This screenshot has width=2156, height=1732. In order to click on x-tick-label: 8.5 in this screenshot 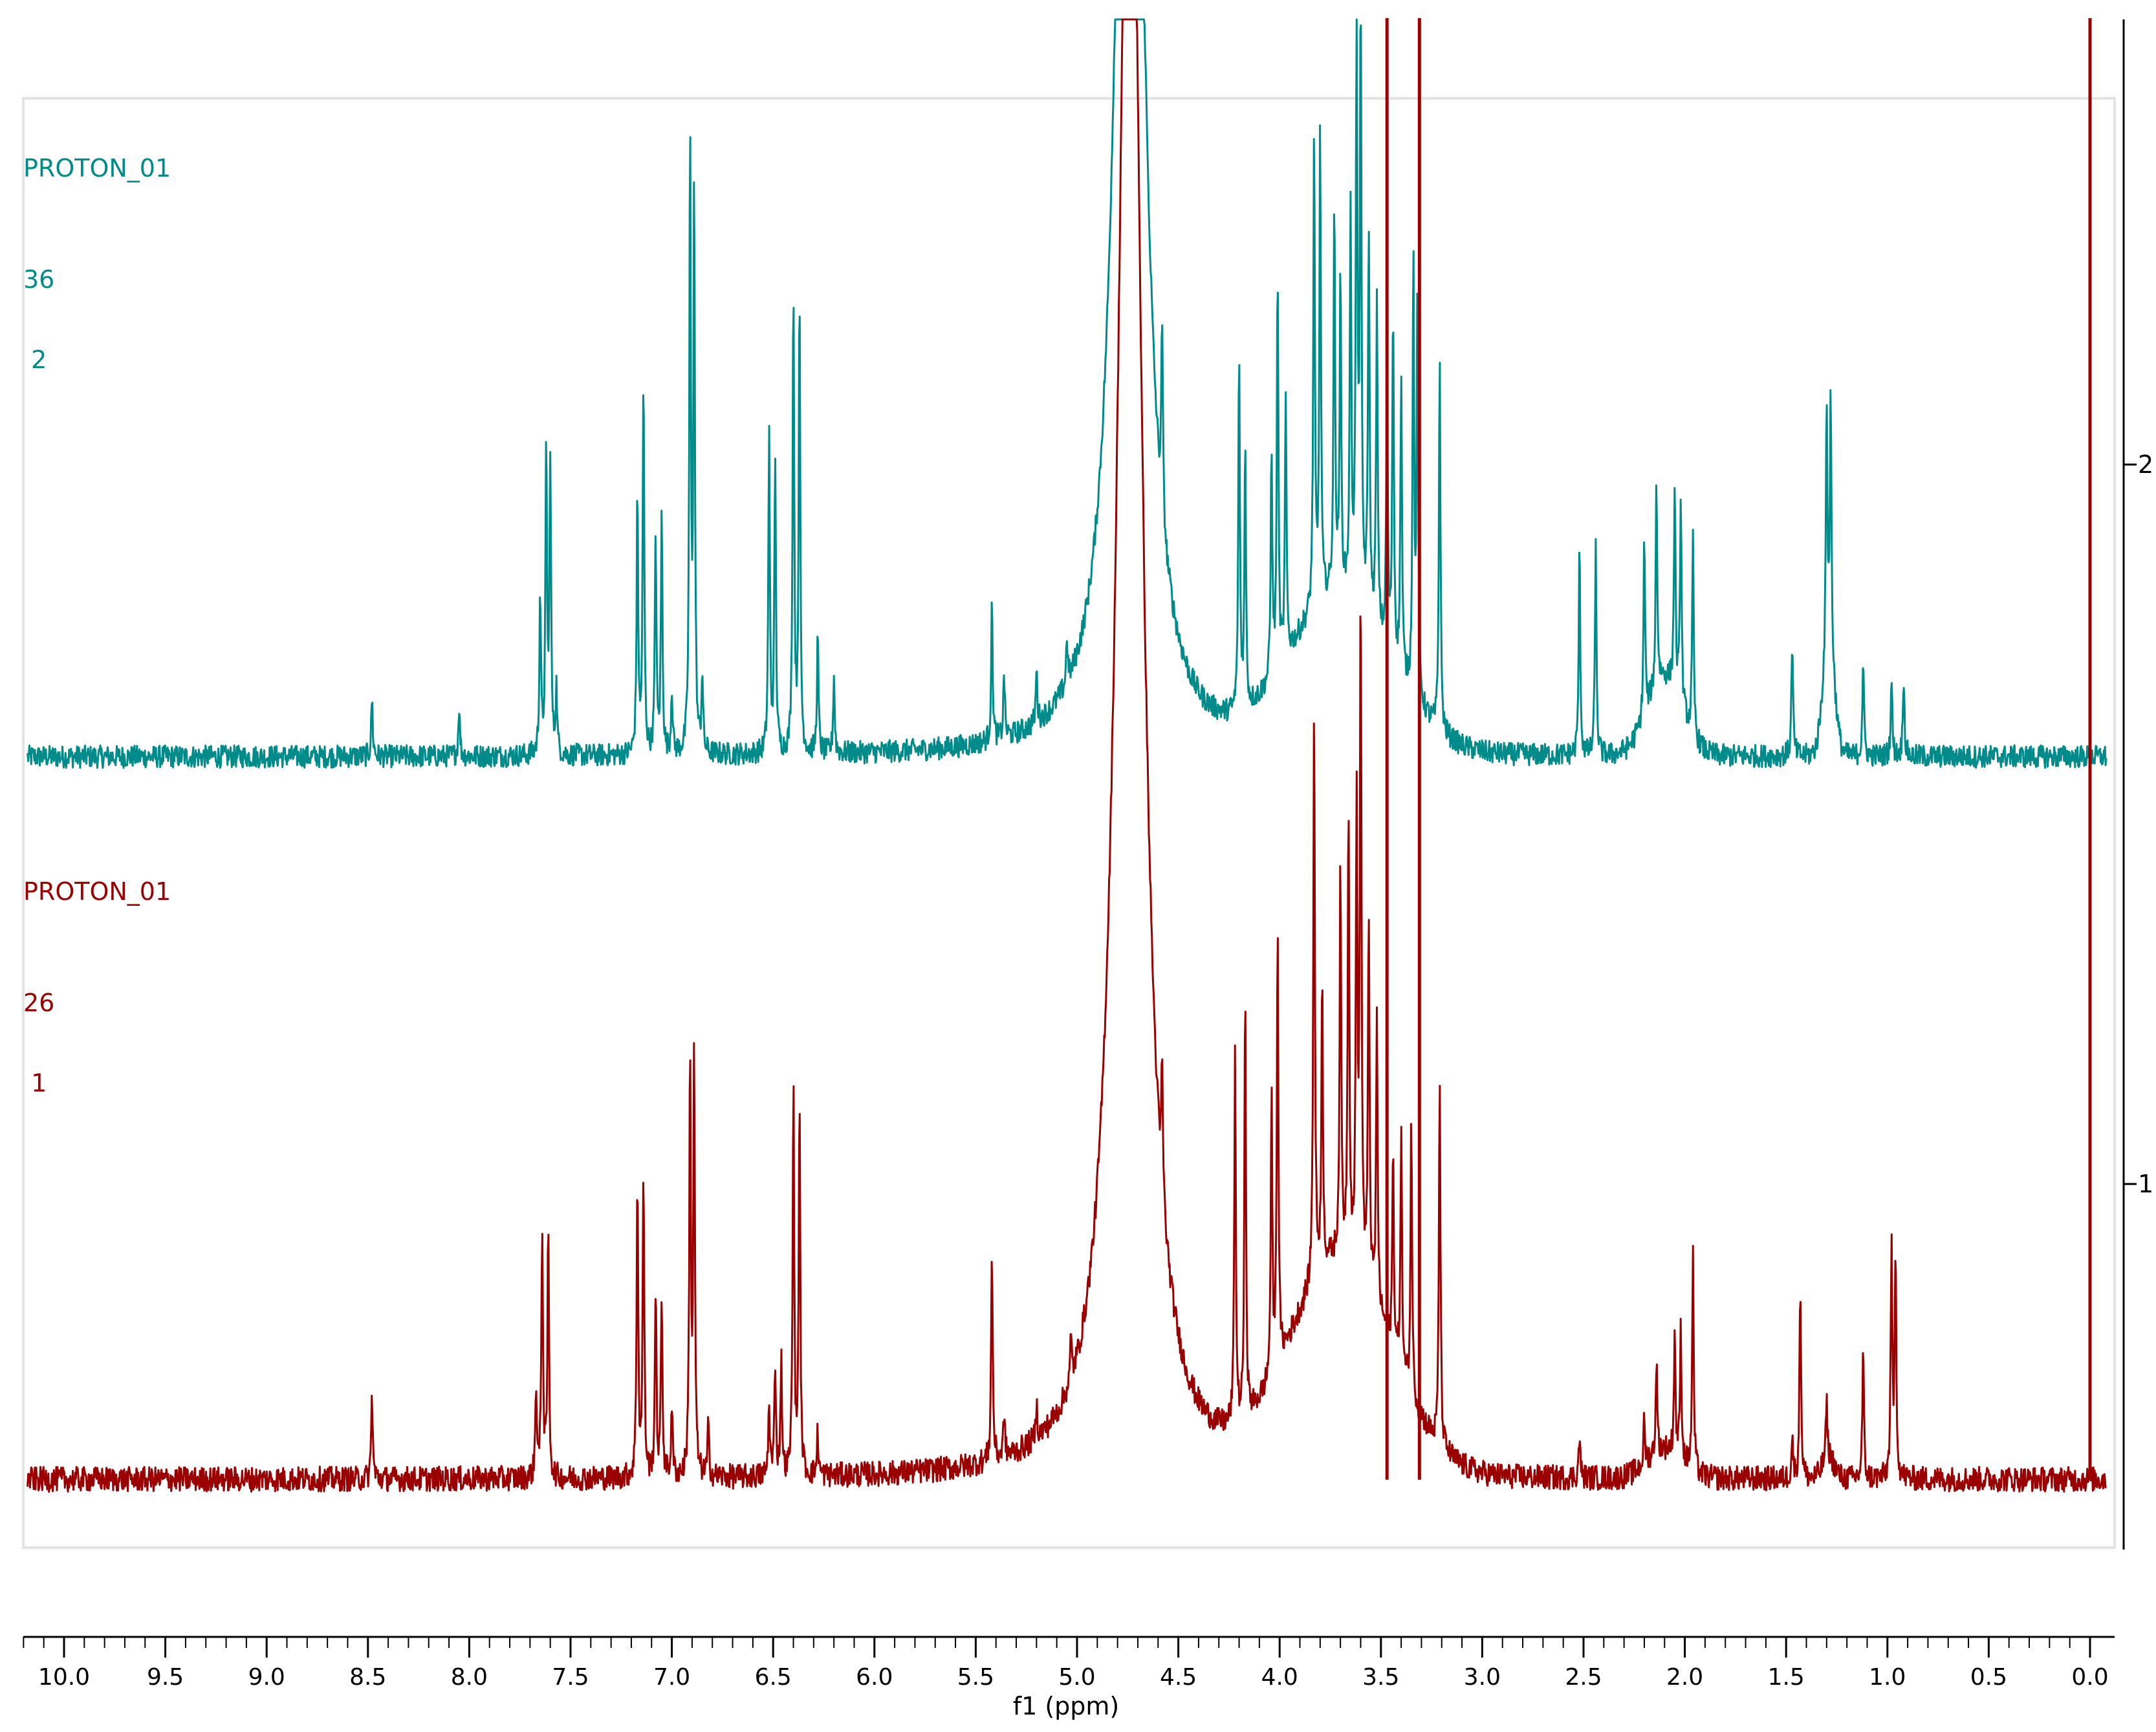, I will do `click(367, 1677)`.